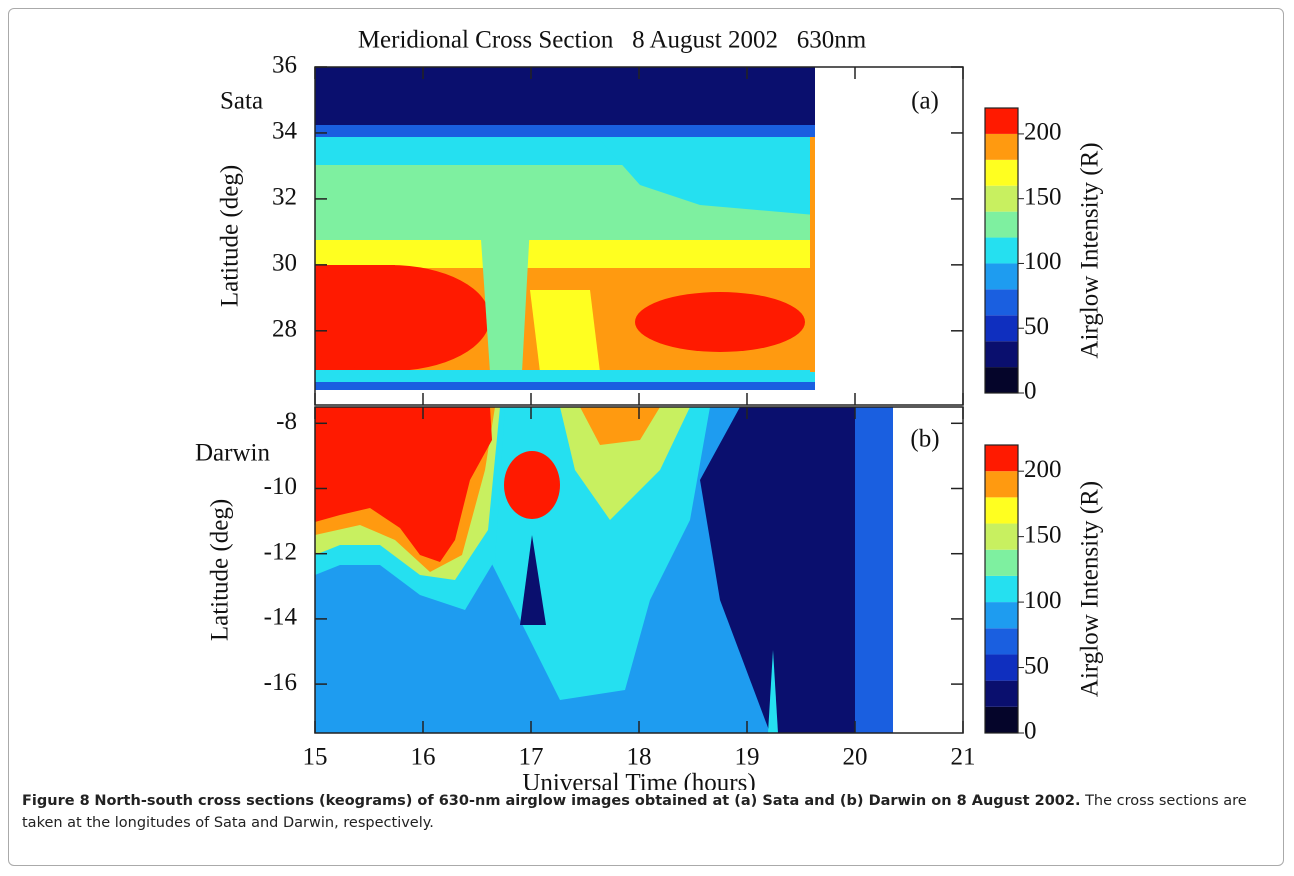 Image resolution: width=1294 pixels, height=876 pixels. Describe the element at coordinates (56, 801) in the screenshot. I see `caption-label: Figure 8` at that location.